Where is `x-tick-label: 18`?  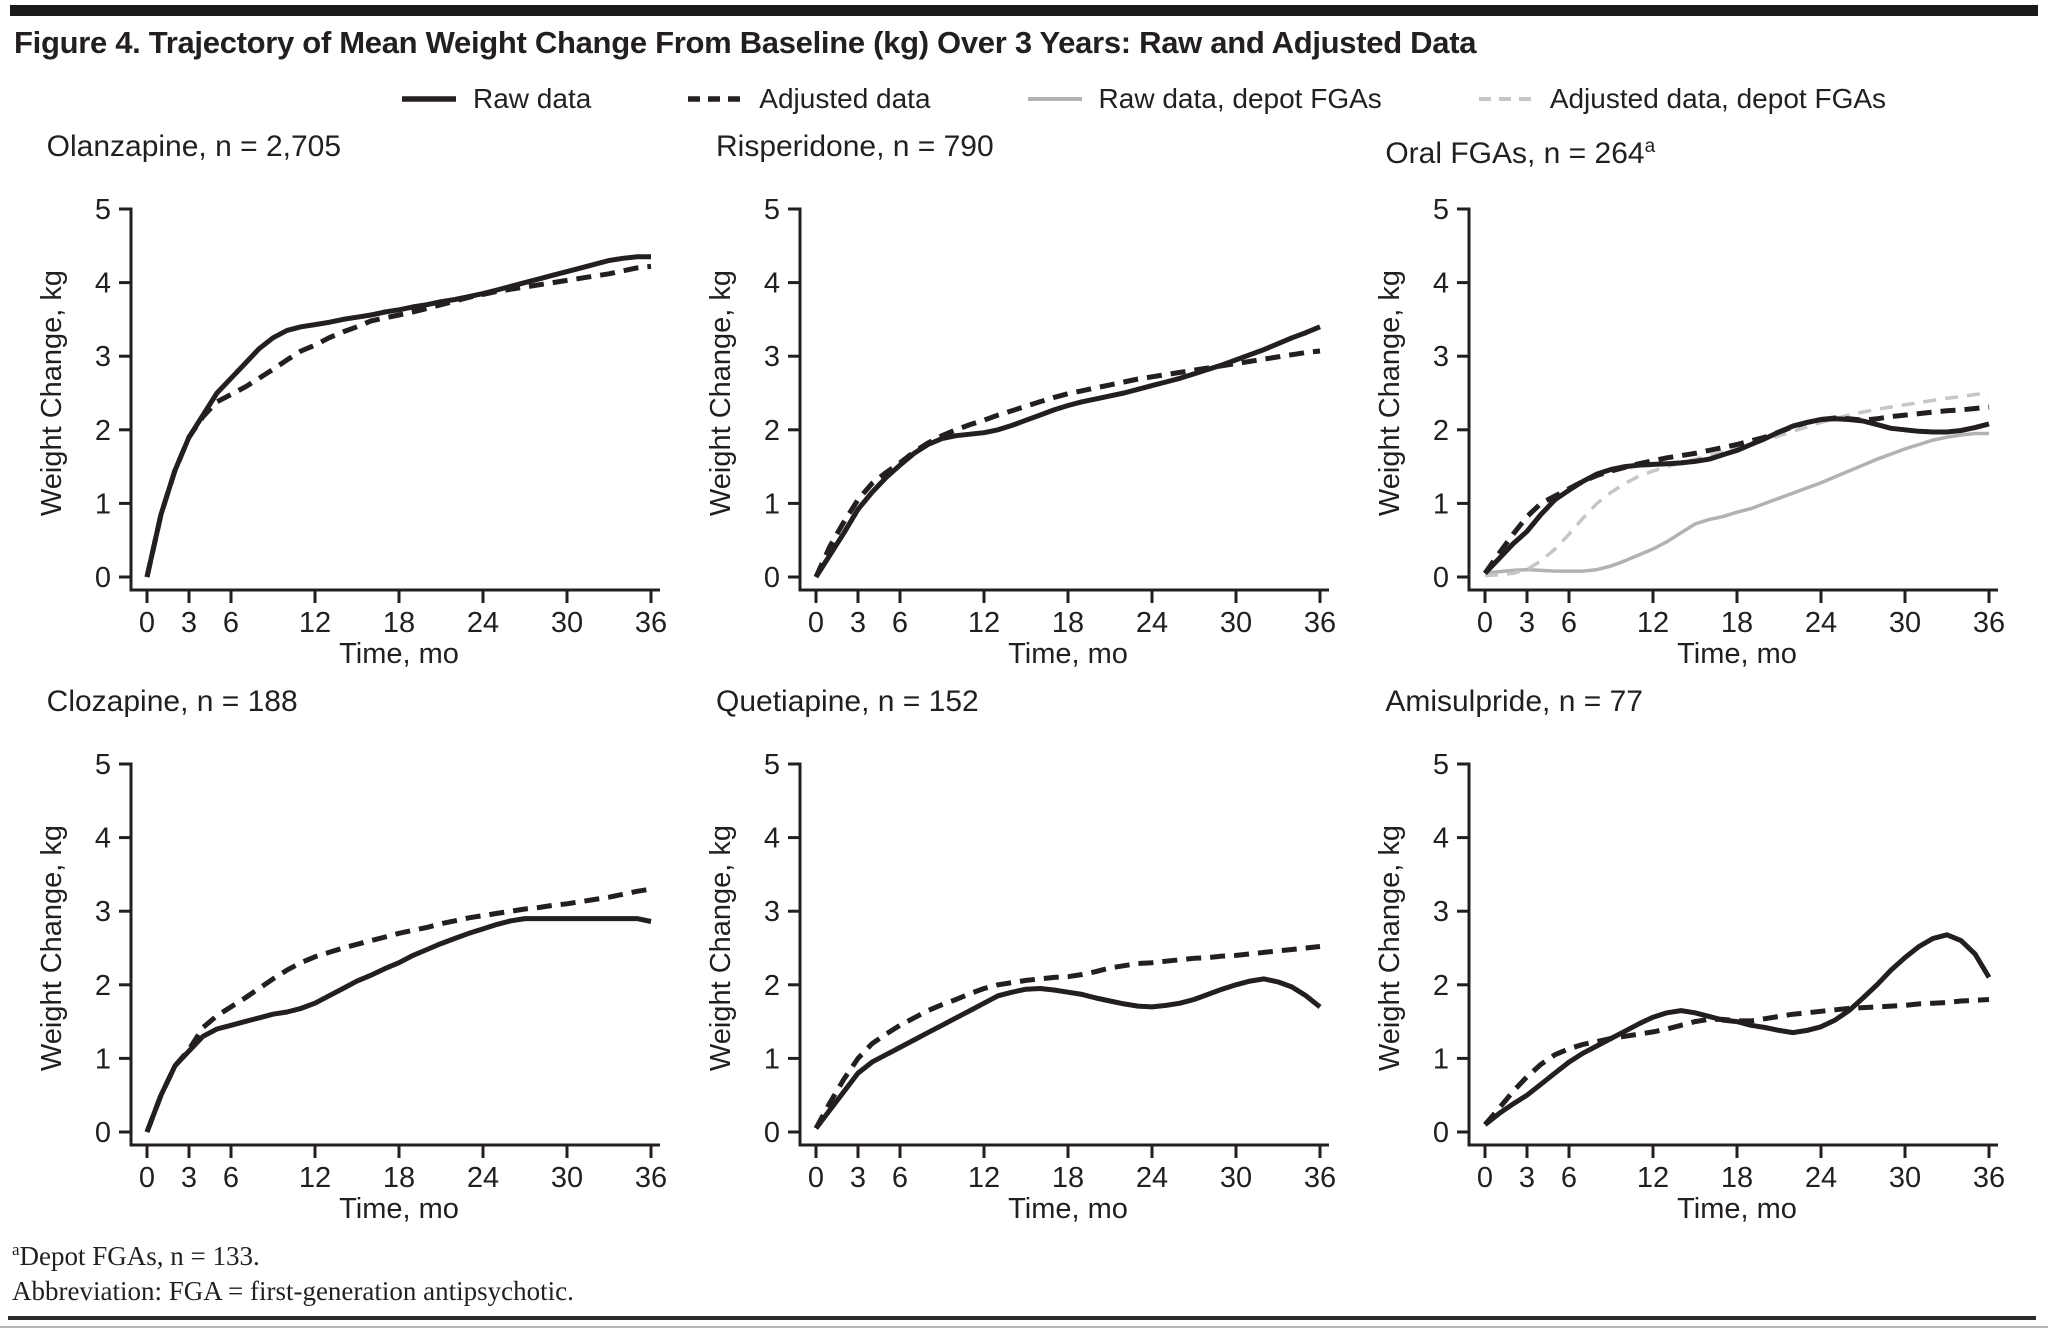
x-tick-label: 18 is located at coordinates (399, 623).